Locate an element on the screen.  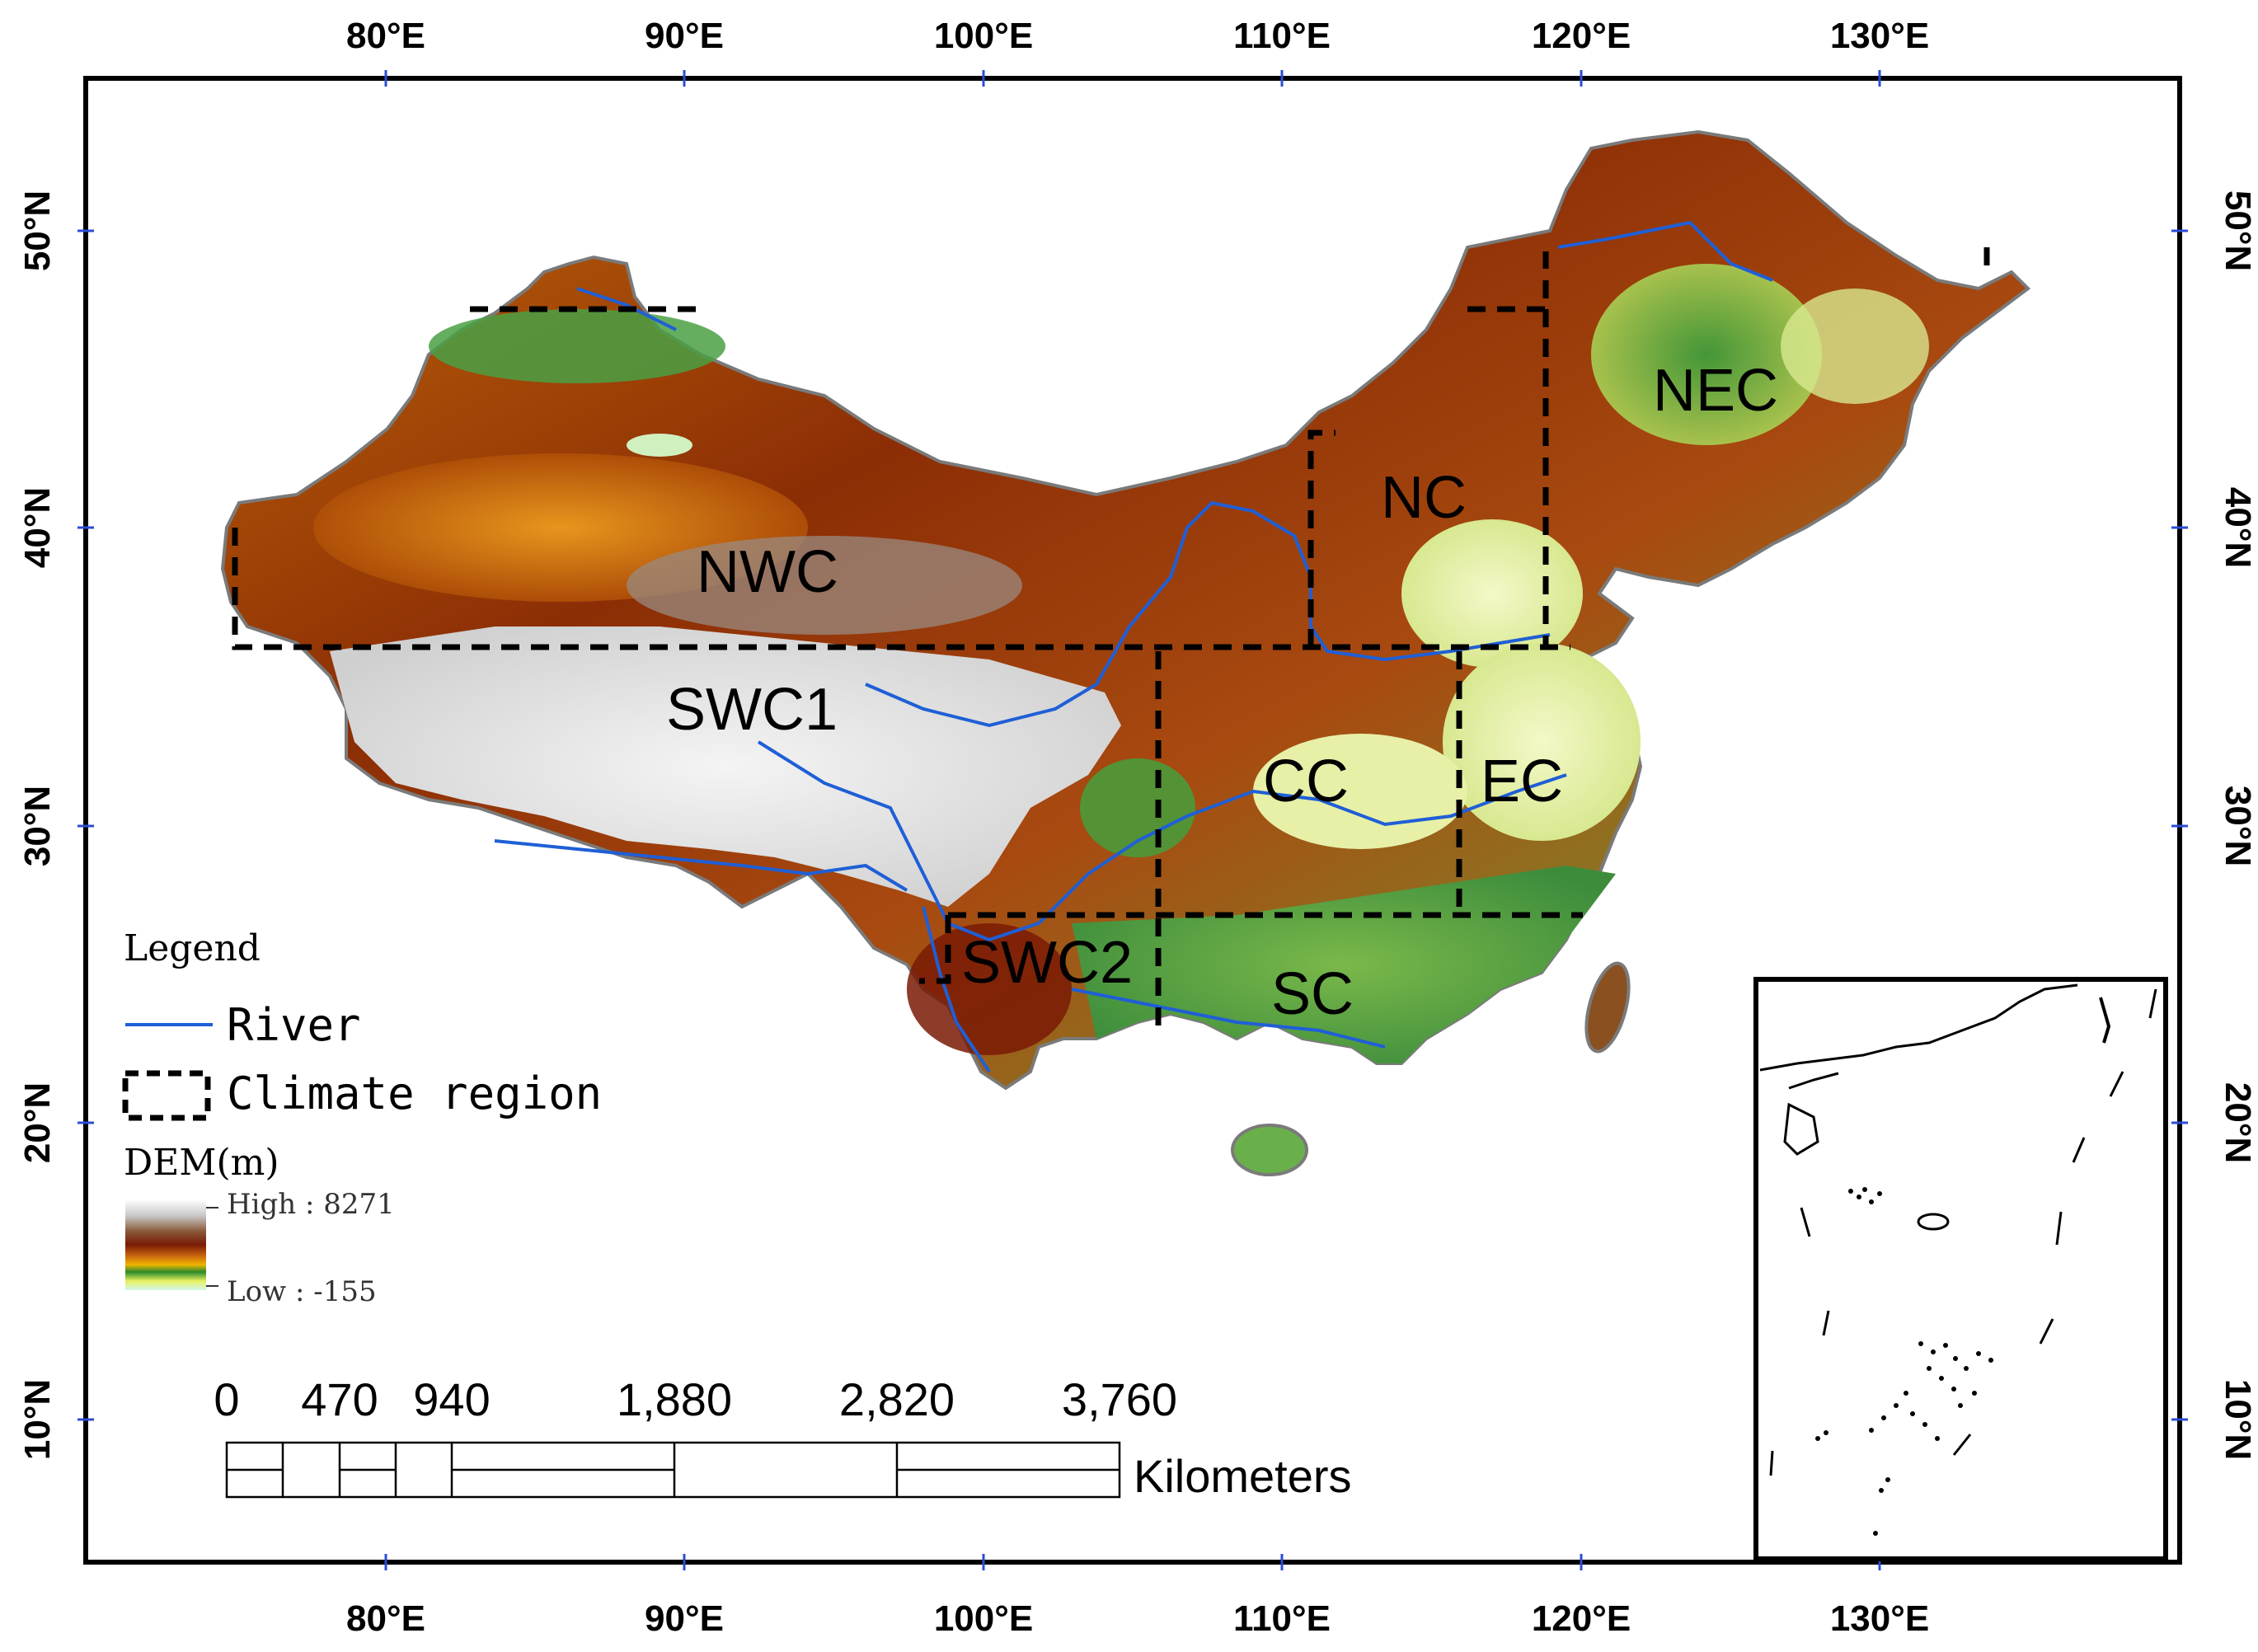
scale-bar: 0 470 940 1,880 2,820 3,760 Kilometers is located at coordinates (782, 1438).